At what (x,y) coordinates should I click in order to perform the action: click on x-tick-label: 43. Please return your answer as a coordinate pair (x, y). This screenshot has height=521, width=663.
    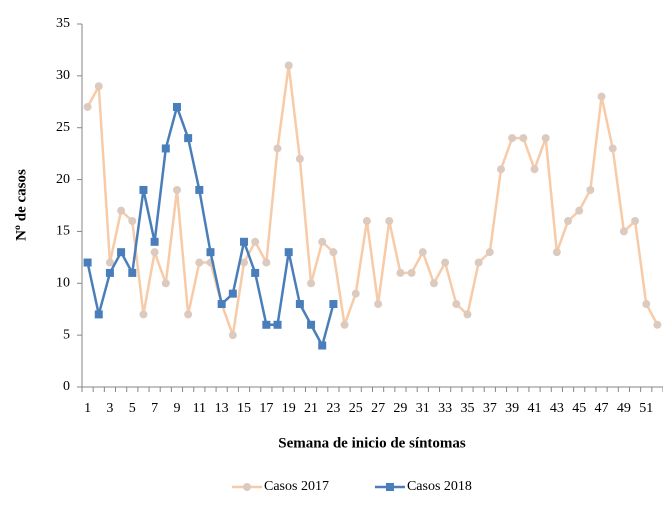
    Looking at the image, I should click on (557, 408).